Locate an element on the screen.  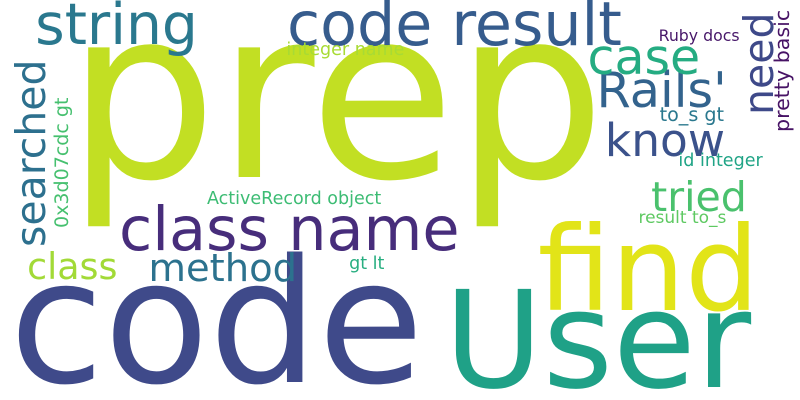
word-pretty-basic: pretty basic is located at coordinates (782, 71).